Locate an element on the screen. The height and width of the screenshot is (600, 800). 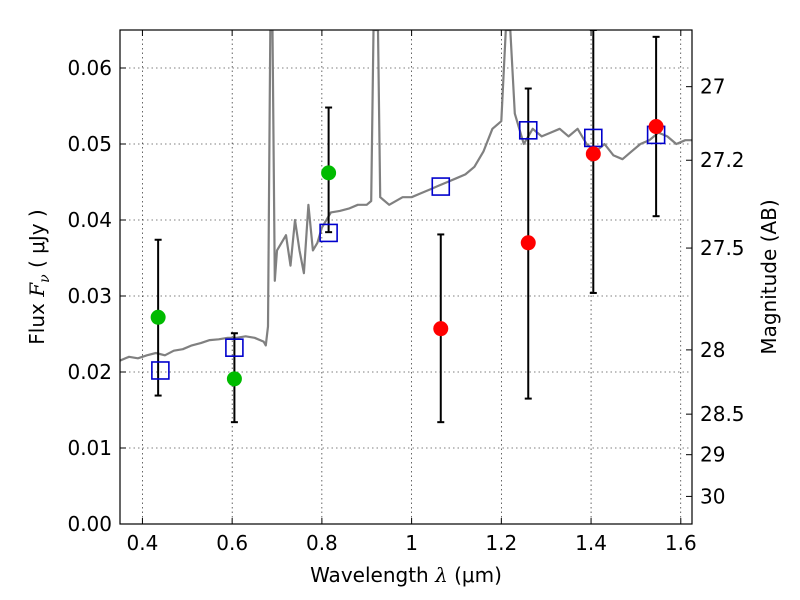
mag-tick-label: 28 is located at coordinates (712, 350).